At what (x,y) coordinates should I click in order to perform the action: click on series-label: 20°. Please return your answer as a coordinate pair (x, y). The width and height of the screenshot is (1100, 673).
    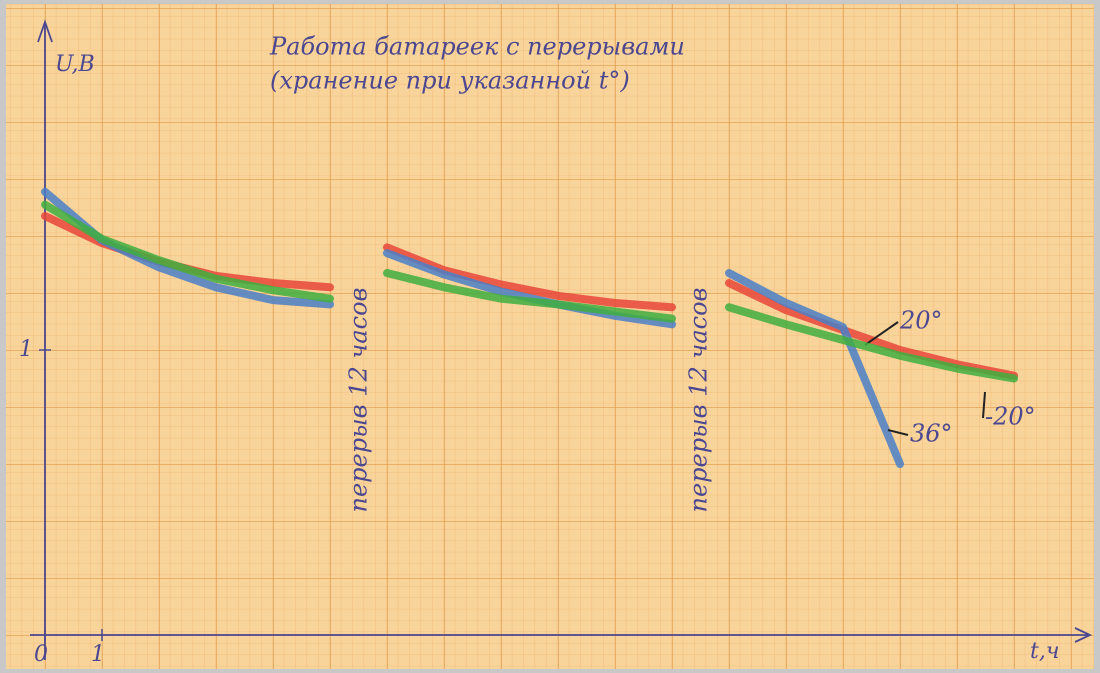
    Looking at the image, I should click on (921, 321).